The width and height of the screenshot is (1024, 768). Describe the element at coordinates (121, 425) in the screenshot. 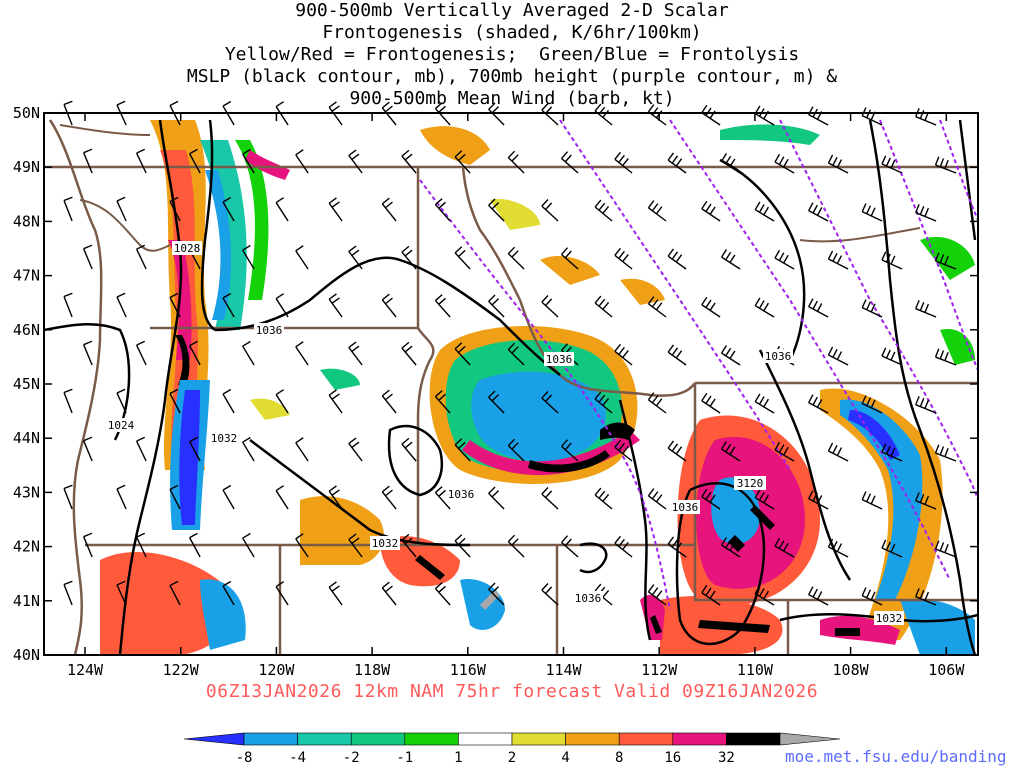

I see `contour-label: 1024` at that location.